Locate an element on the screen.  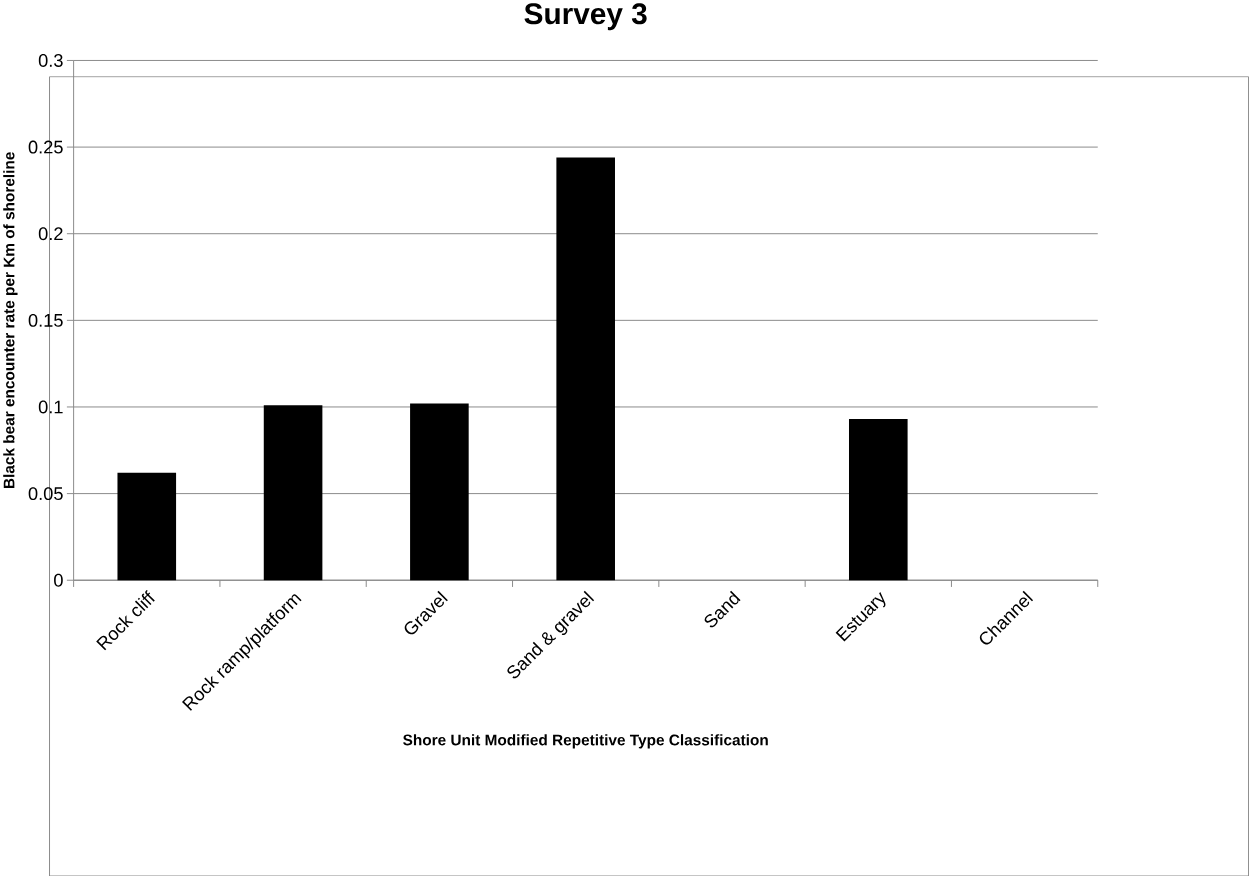
y-axis-title: Black bear encounter rate per Km of shoreline is located at coordinates (10, 319).